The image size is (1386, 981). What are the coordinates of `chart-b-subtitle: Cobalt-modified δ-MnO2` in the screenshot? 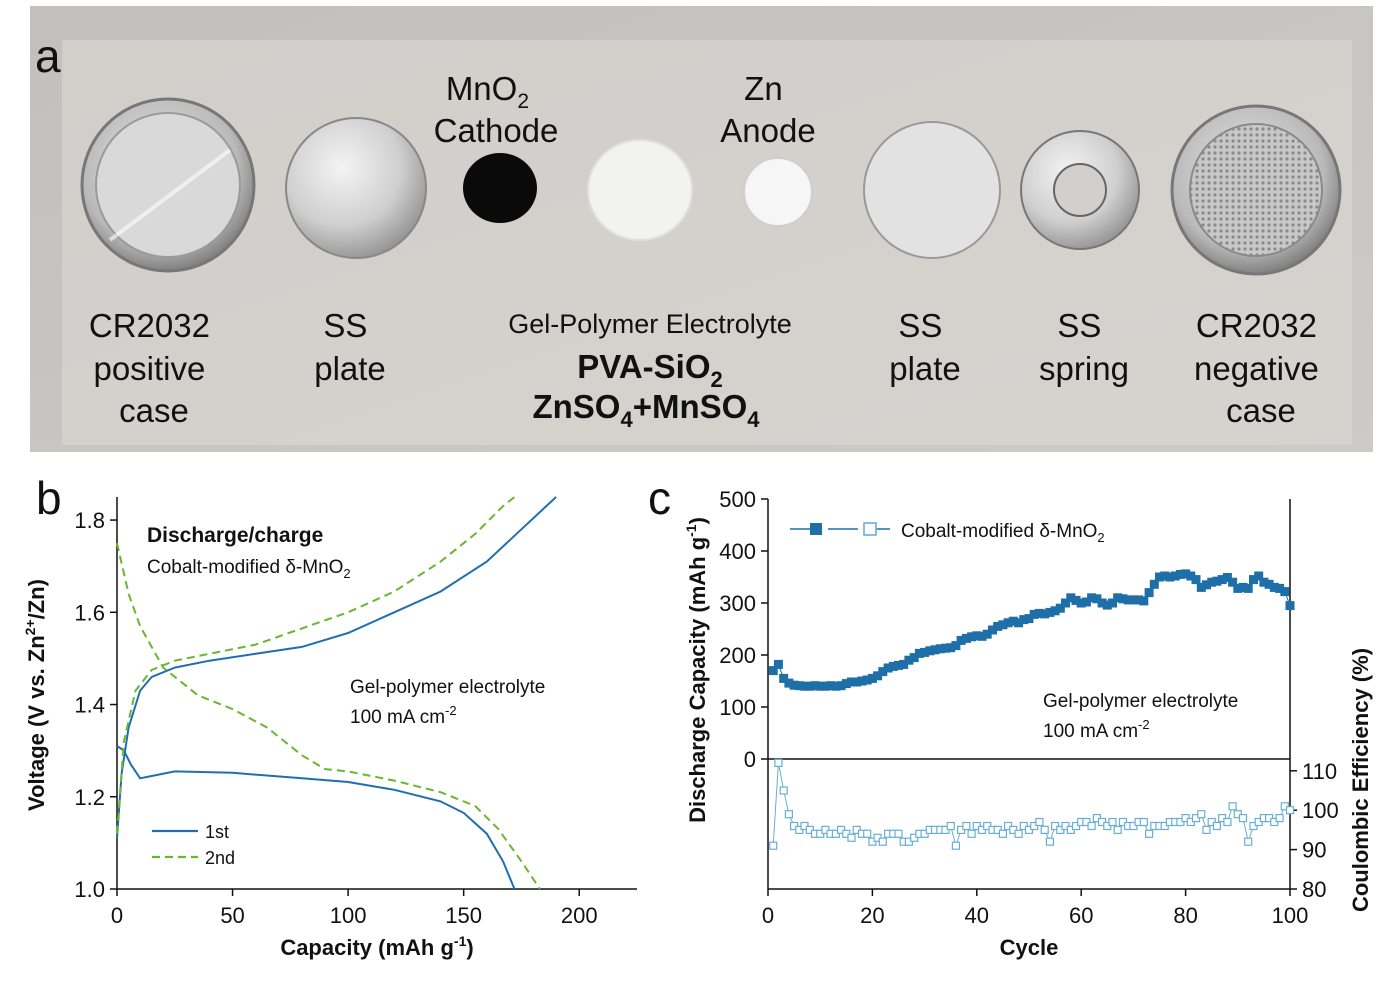 It's located at (249, 569).